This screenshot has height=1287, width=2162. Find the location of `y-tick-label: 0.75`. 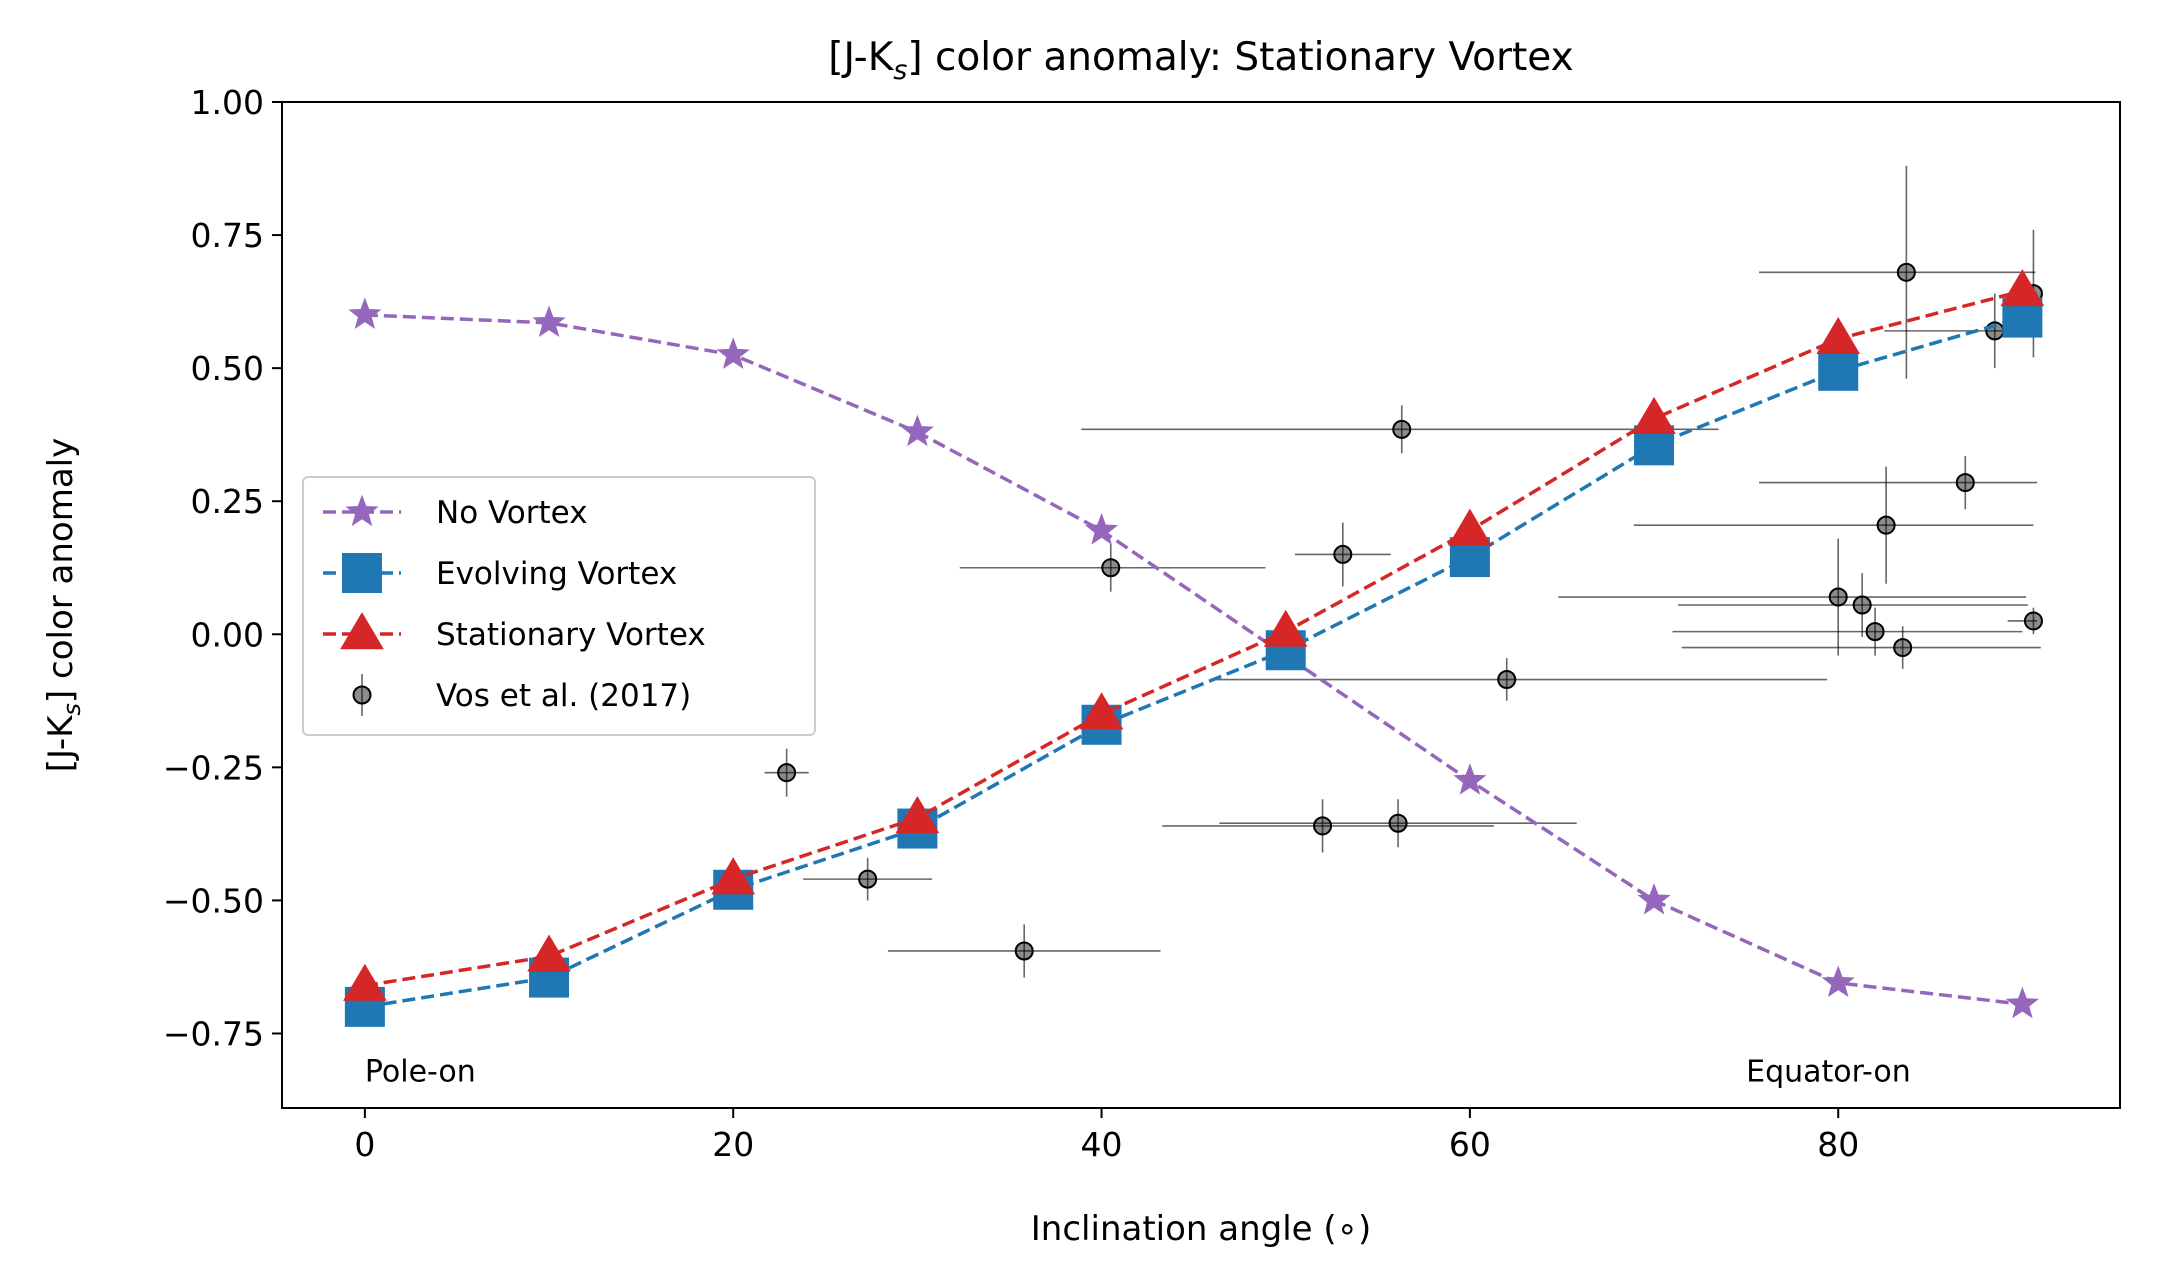

y-tick-label: 0.75 is located at coordinates (227, 235).